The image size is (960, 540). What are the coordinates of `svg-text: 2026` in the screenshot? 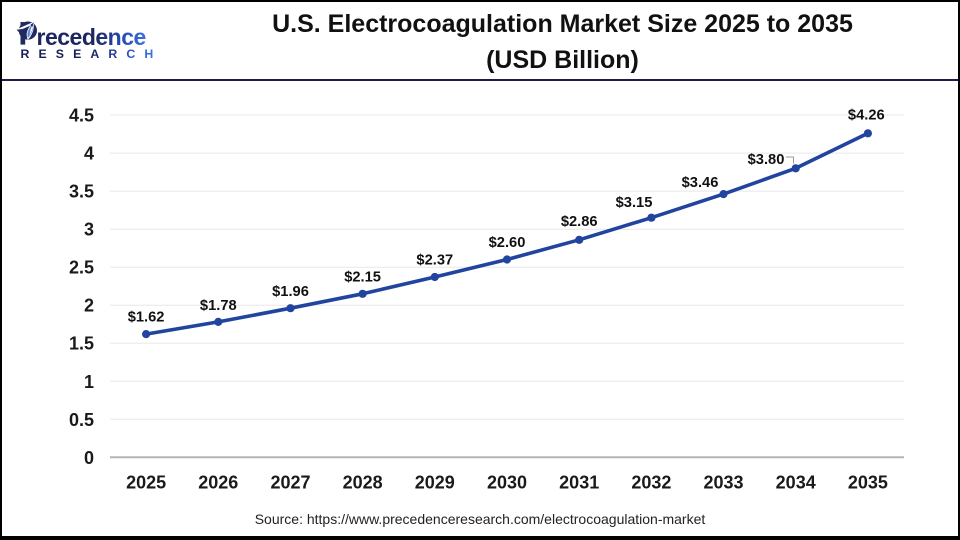 It's located at (218, 483).